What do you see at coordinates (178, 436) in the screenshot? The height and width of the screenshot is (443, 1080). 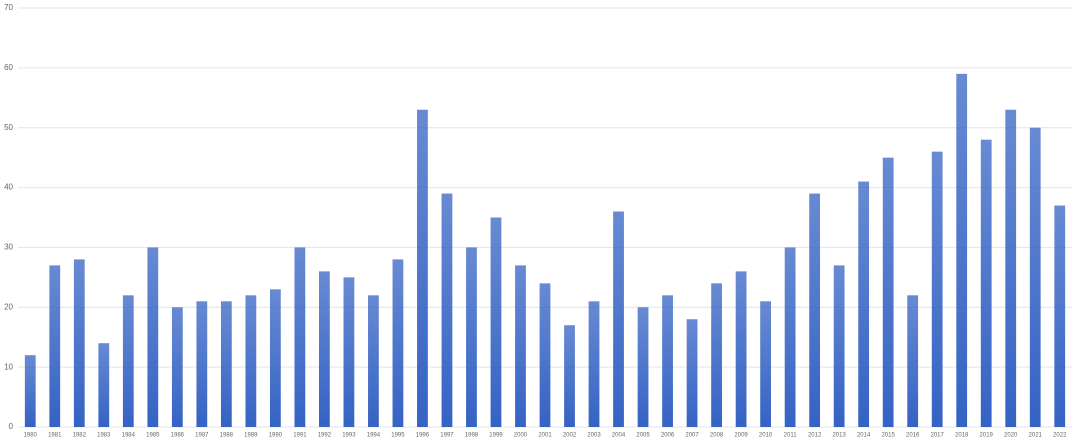 I see `x-tick-label: 1986` at bounding box center [178, 436].